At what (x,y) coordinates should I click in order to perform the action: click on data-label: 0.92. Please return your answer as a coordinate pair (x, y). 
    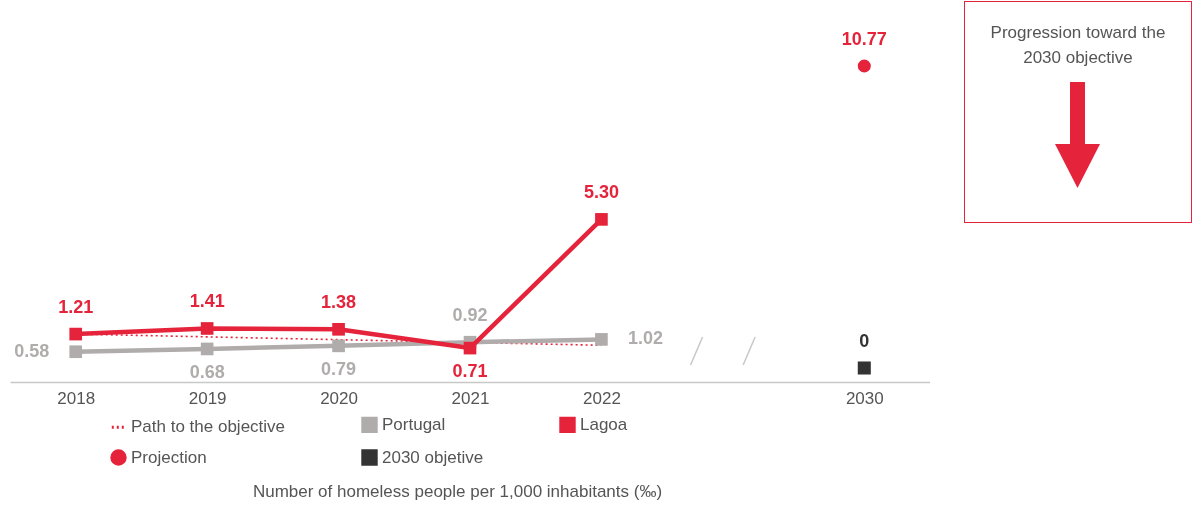
    Looking at the image, I should click on (470, 315).